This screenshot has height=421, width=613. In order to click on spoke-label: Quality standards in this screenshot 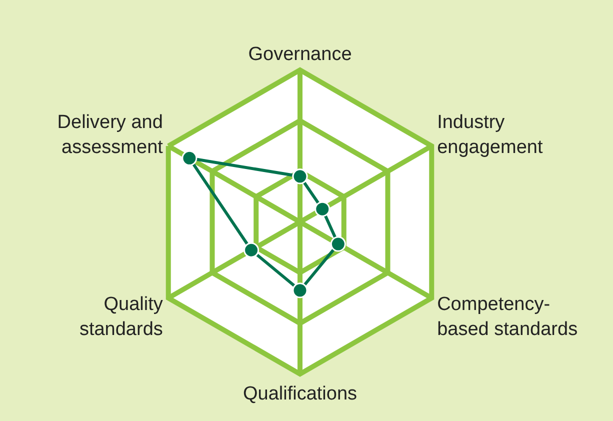, I will do `click(121, 317)`.